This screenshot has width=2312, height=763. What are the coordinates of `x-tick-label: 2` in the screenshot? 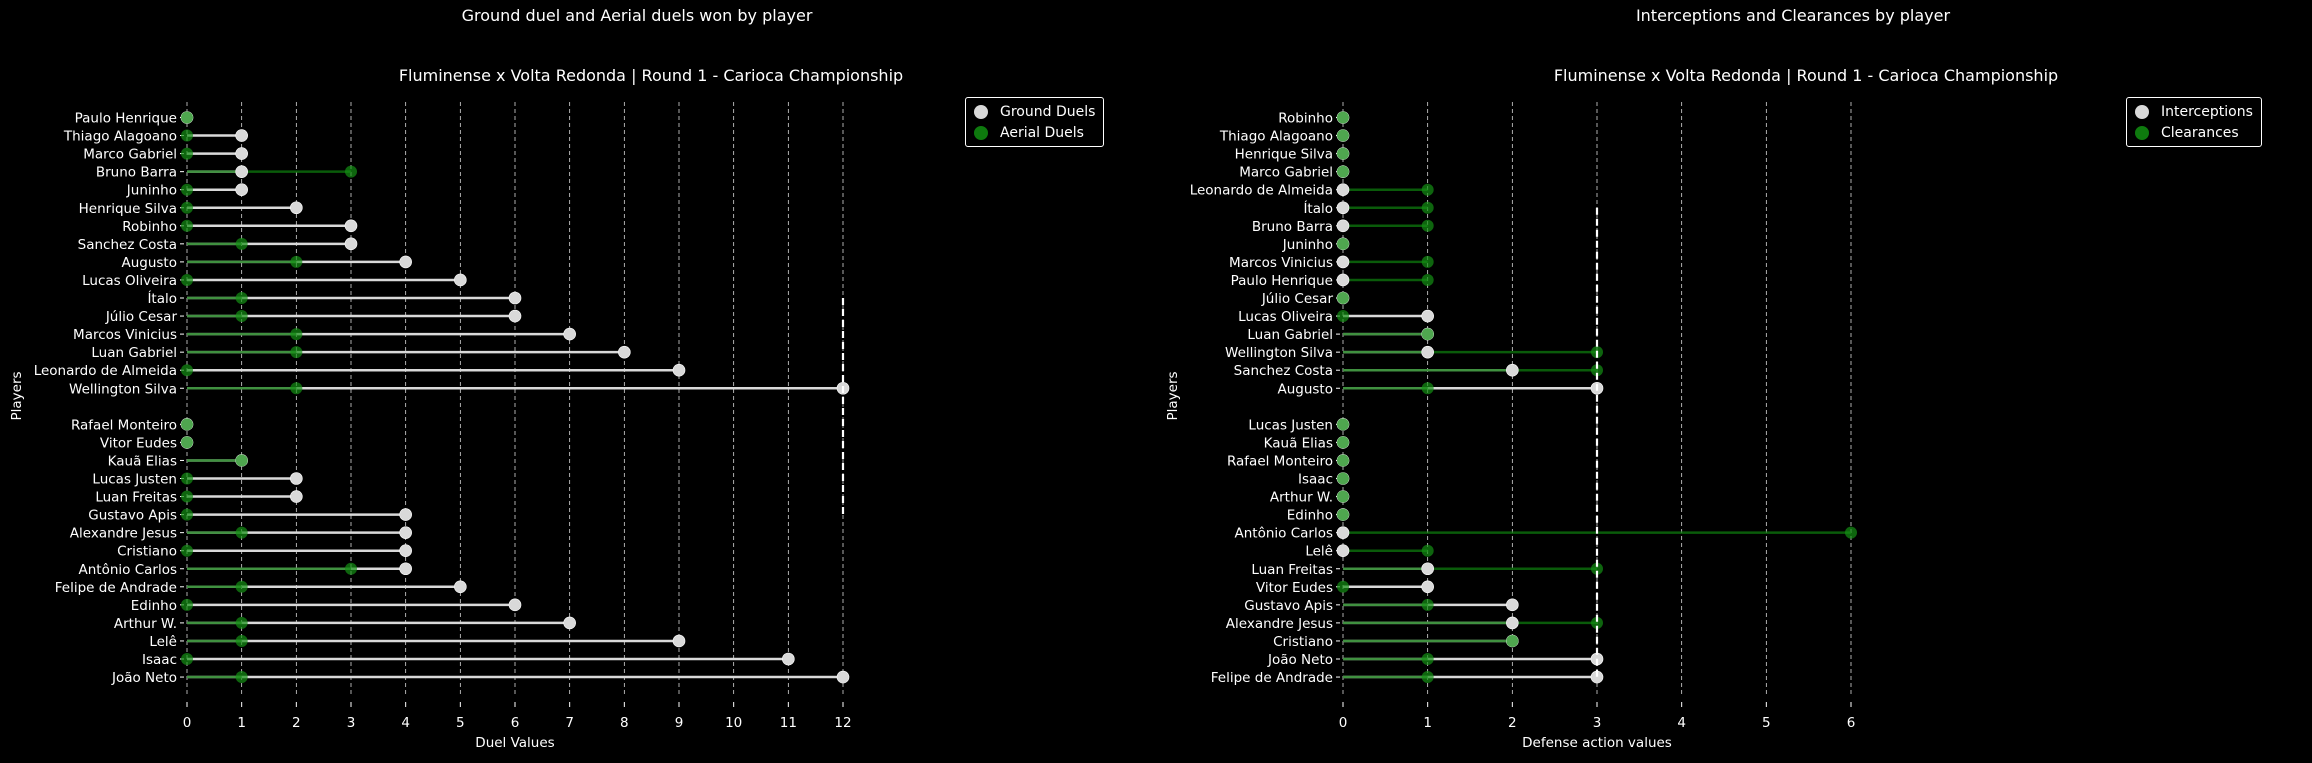 It's located at (296, 723).